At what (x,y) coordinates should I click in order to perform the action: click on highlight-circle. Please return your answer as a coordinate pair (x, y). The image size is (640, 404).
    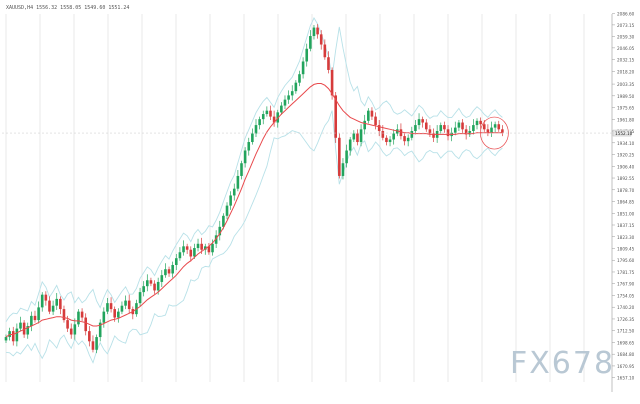
    Looking at the image, I should click on (494, 133).